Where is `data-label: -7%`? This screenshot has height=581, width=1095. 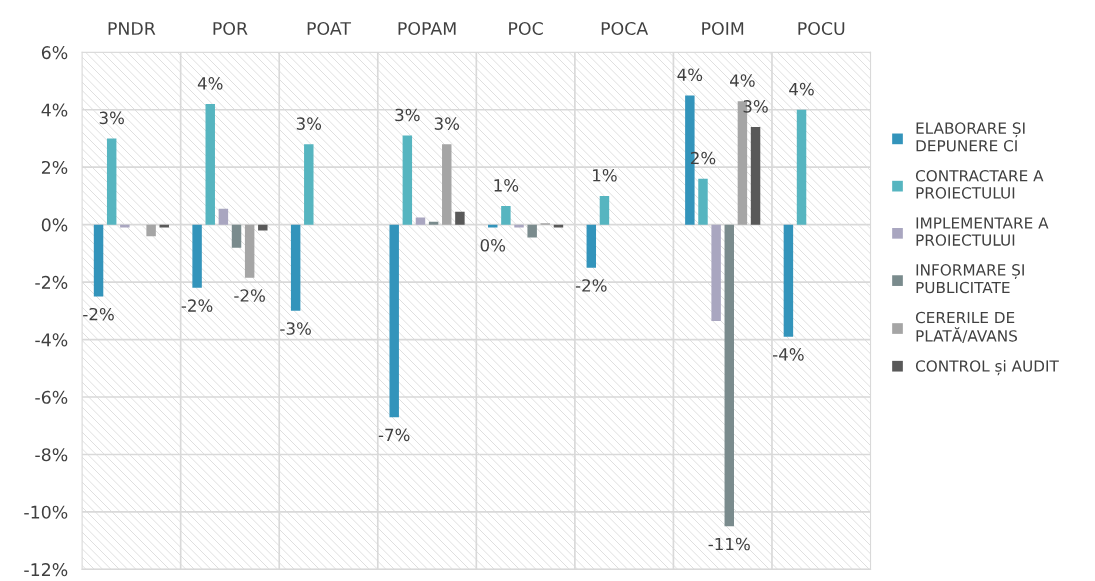 data-label: -7% is located at coordinates (394, 435).